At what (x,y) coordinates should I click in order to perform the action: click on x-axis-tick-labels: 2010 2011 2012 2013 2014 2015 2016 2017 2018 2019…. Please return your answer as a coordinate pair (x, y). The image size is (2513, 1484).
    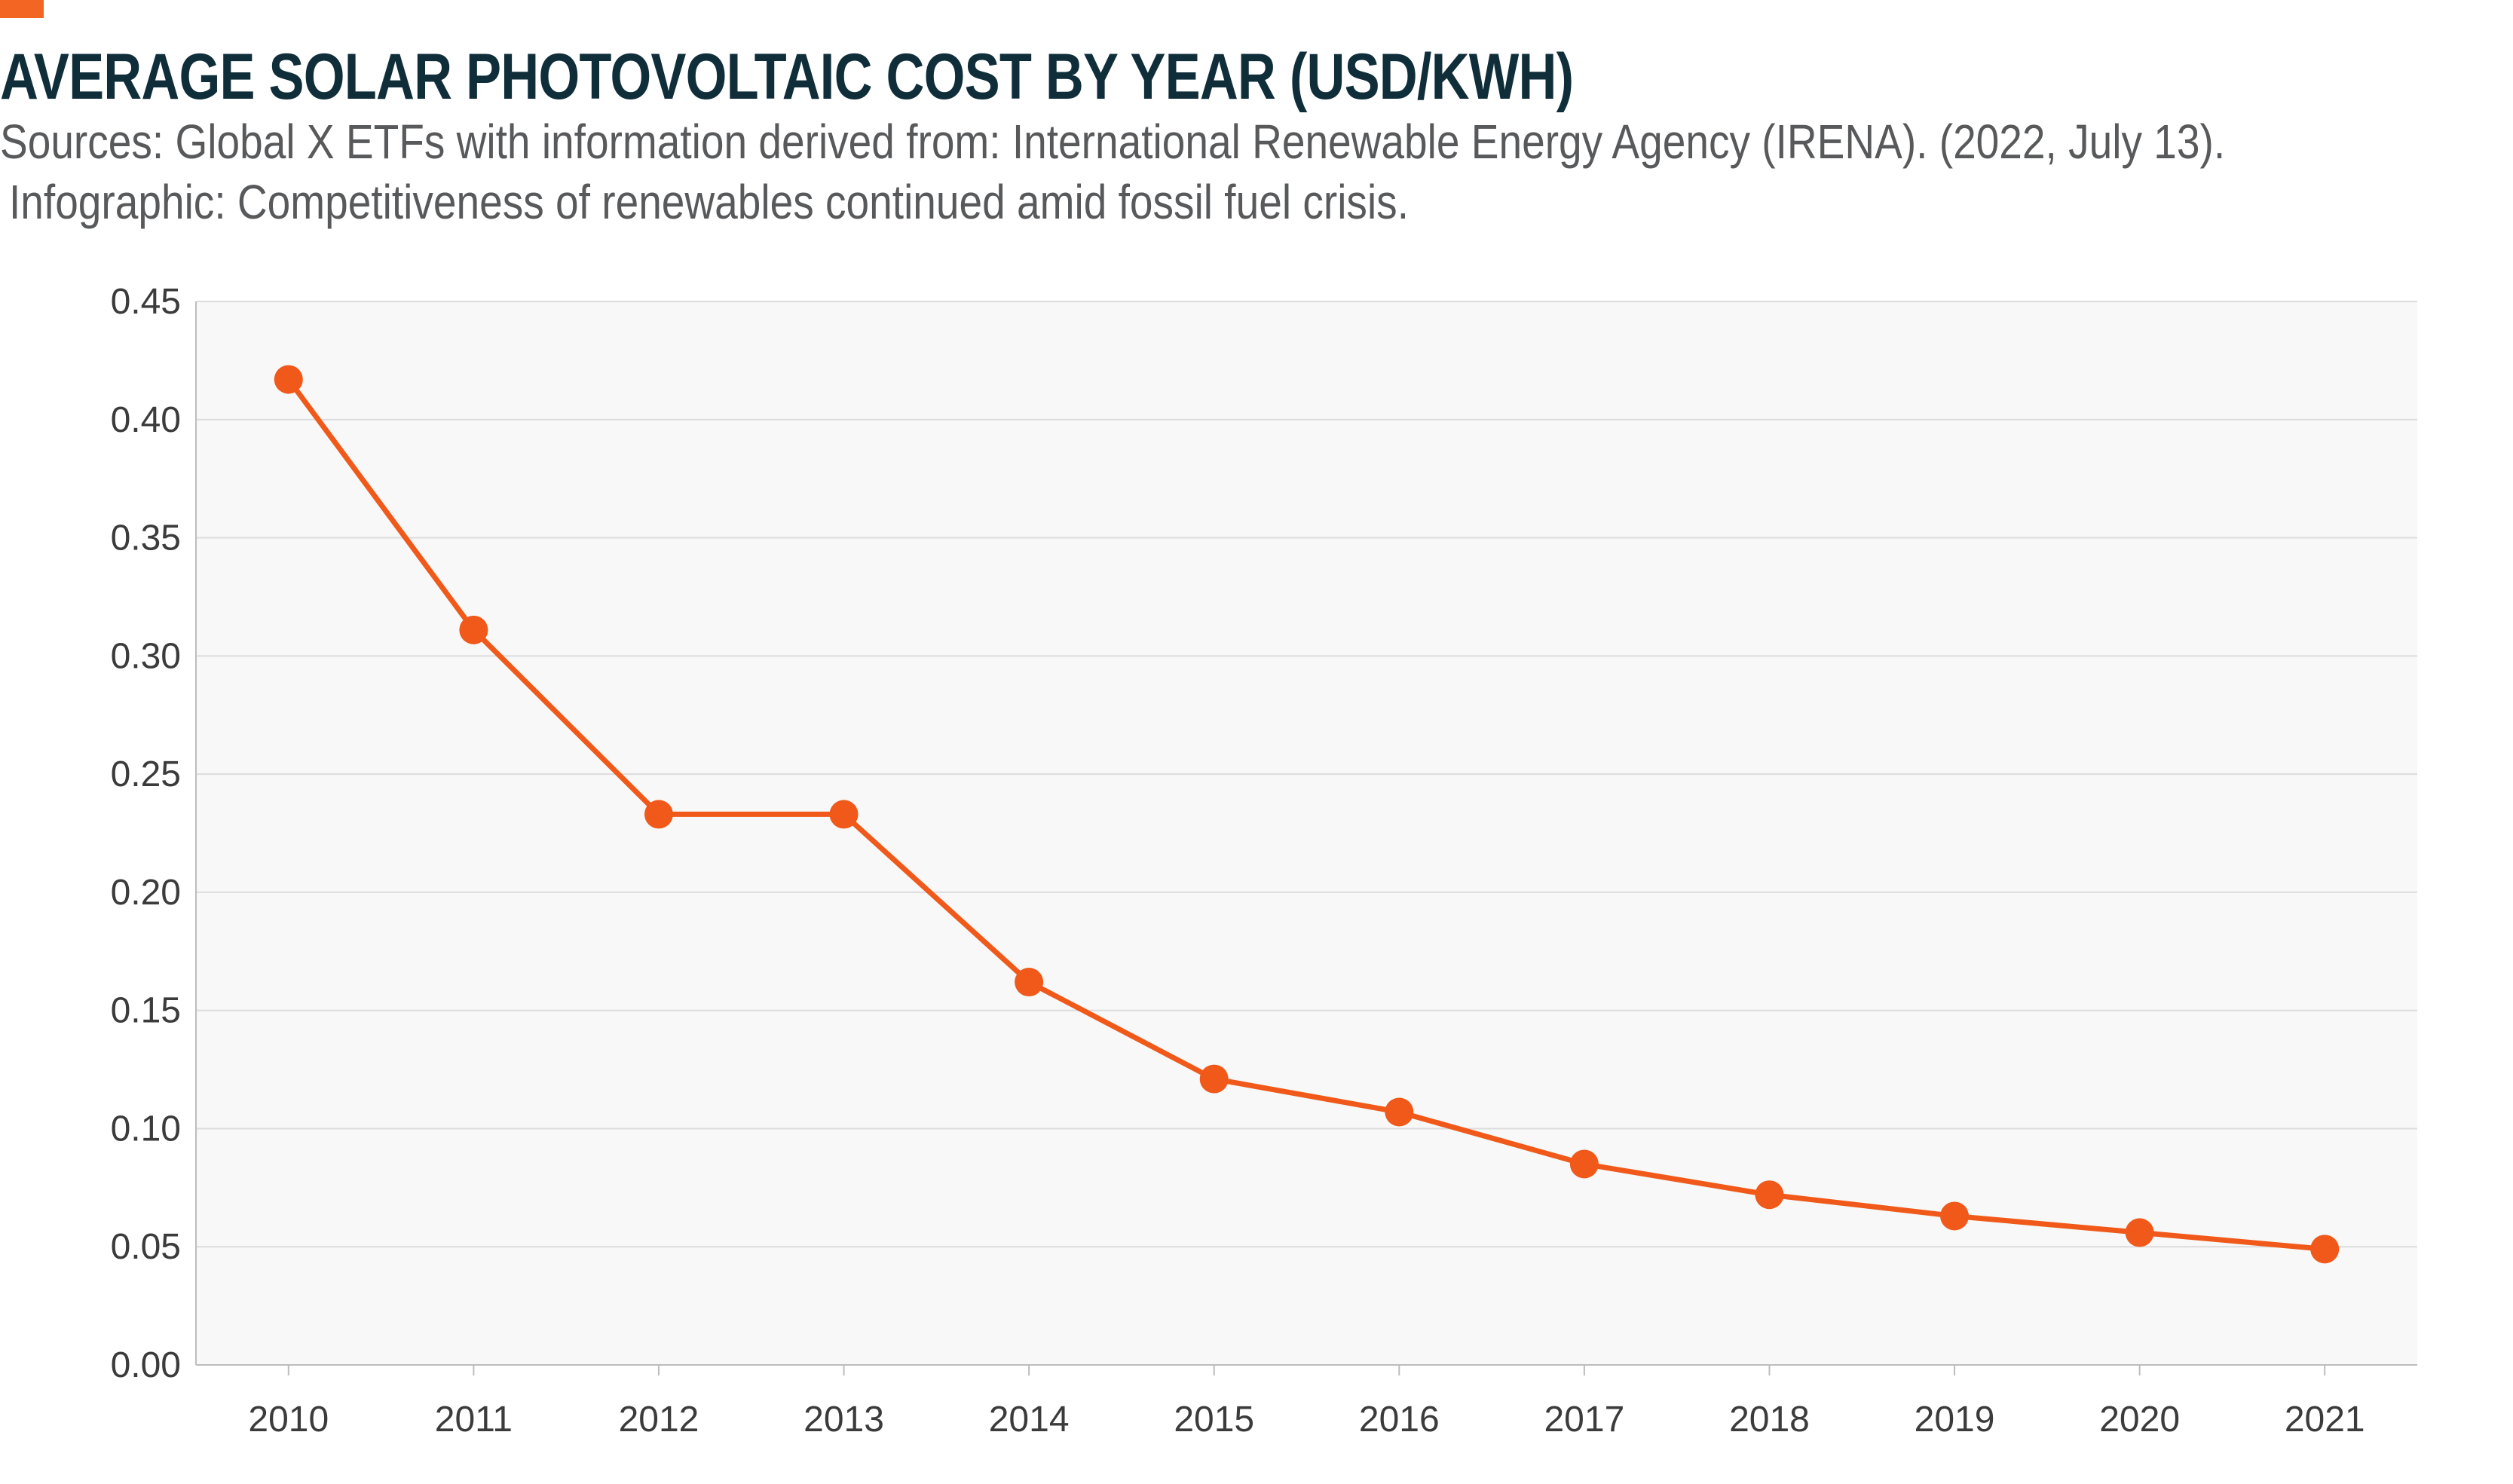
    Looking at the image, I should click on (1306, 1420).